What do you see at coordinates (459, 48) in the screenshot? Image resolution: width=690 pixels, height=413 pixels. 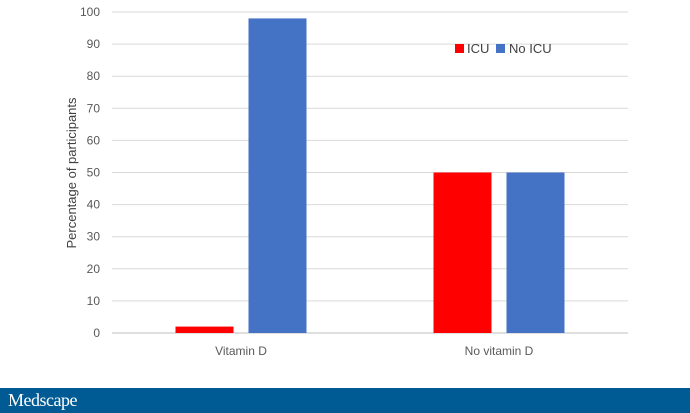 I see `legend-swatch-icu` at bounding box center [459, 48].